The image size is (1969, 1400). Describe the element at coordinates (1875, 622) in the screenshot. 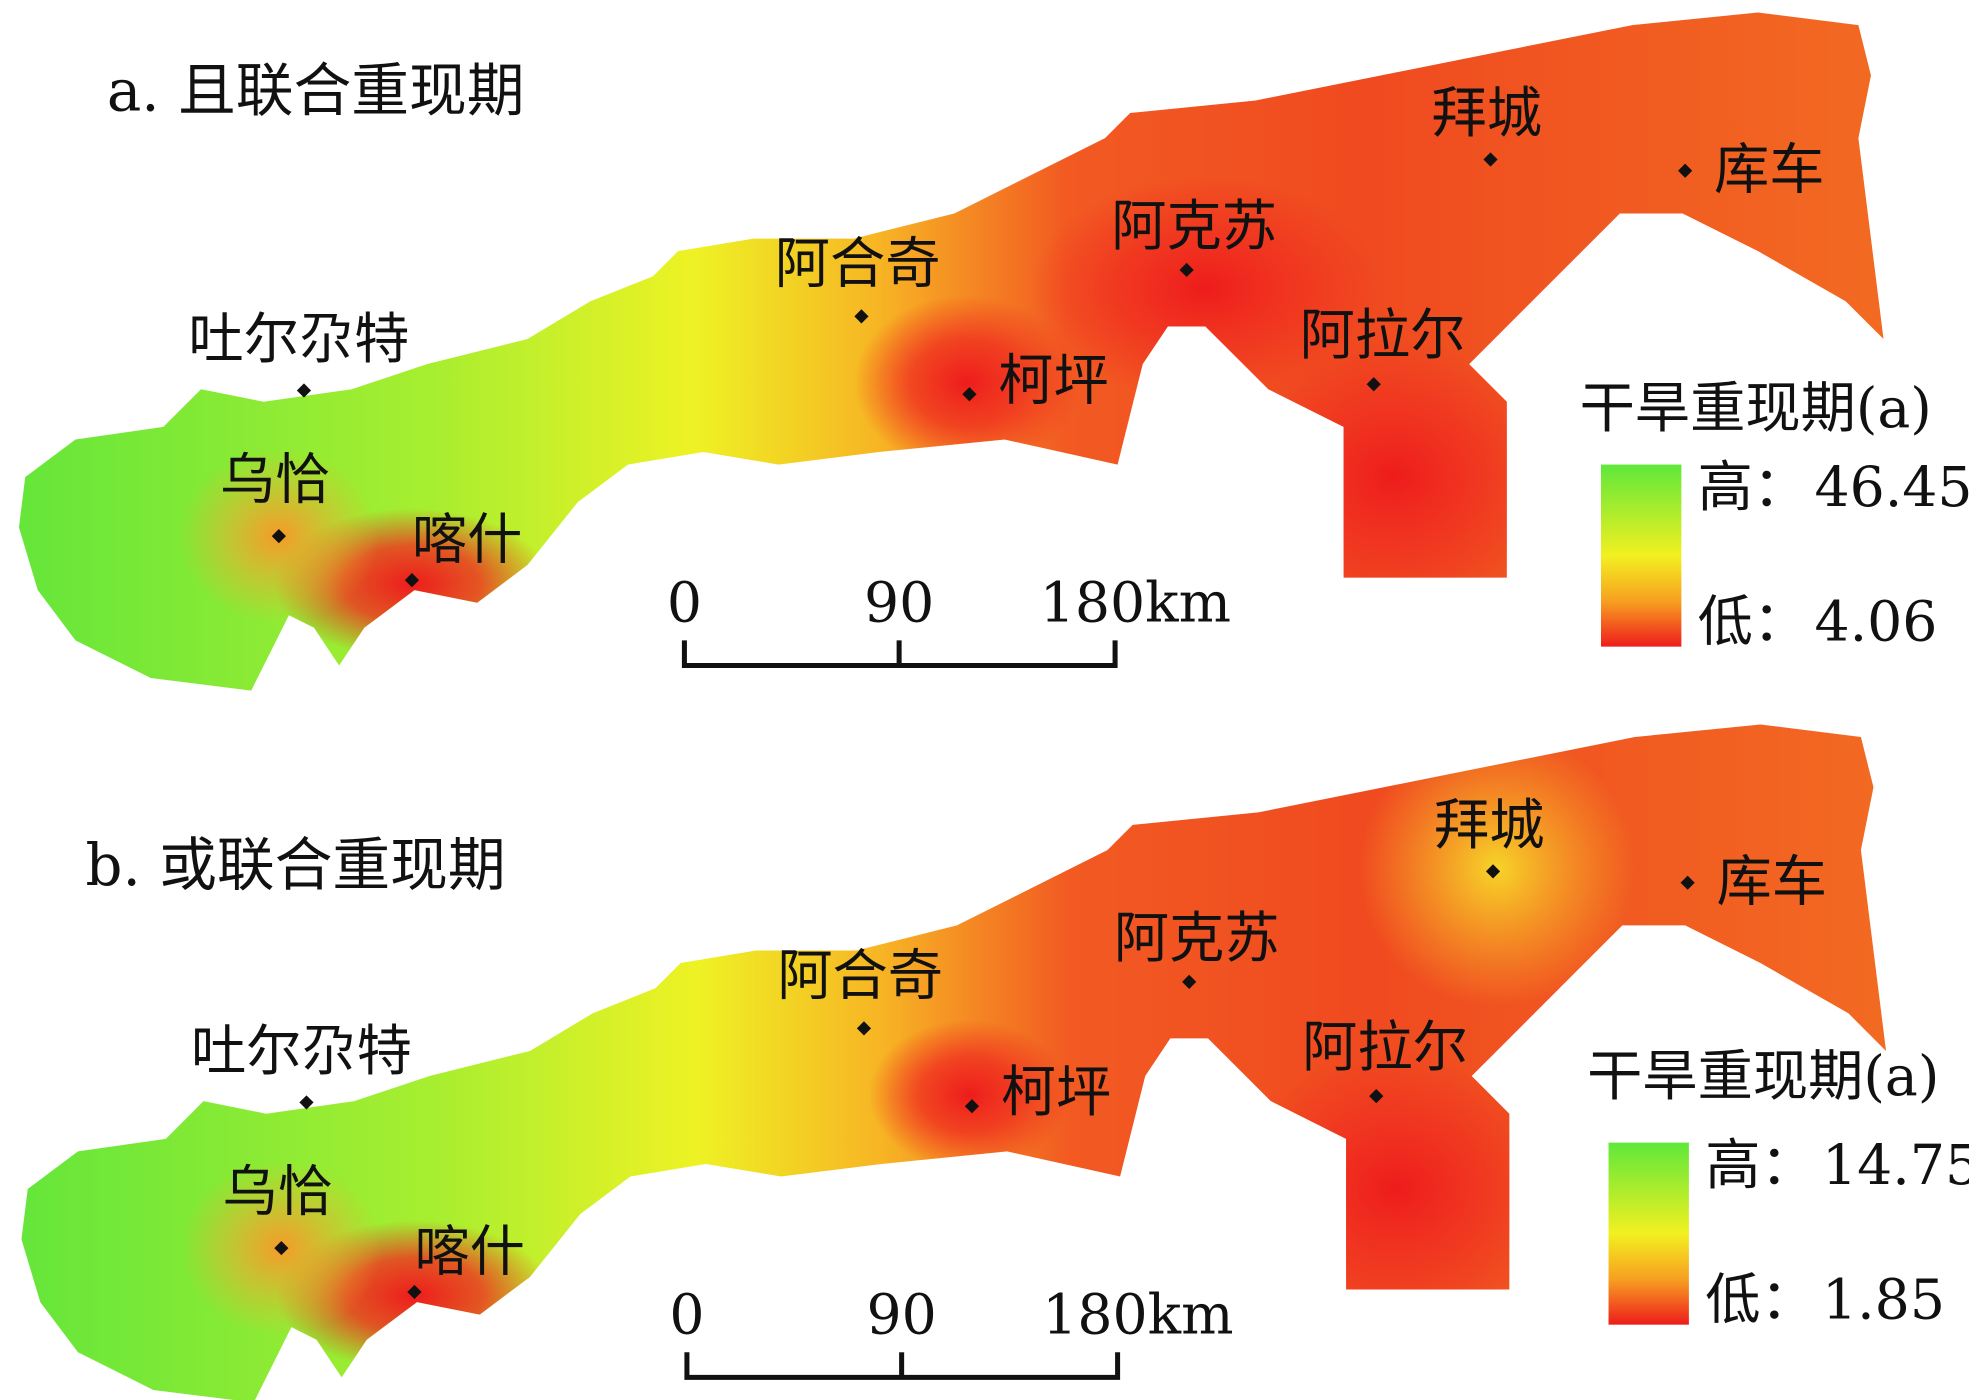

I see `legend-low-value: 4.06` at that location.